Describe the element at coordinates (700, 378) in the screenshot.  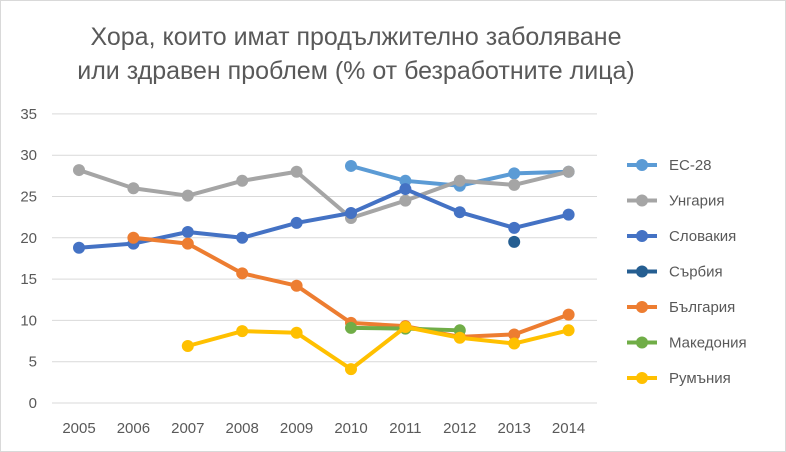
I see `legend-label: Румъния` at that location.